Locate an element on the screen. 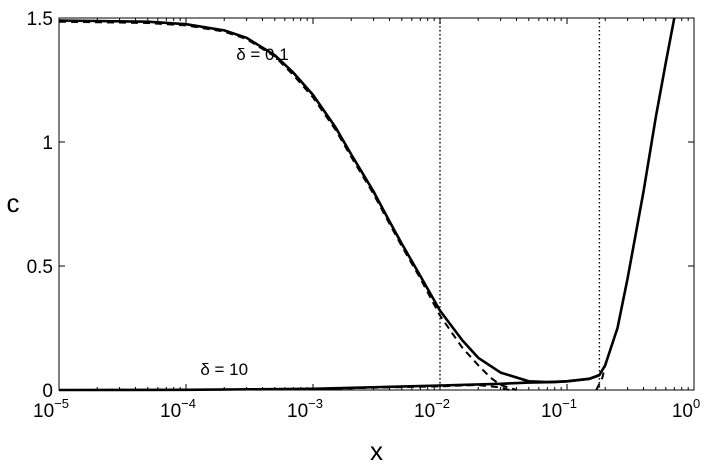 This screenshot has width=721, height=468. delta-annotation-1: δ = 0.1 is located at coordinates (262, 54).